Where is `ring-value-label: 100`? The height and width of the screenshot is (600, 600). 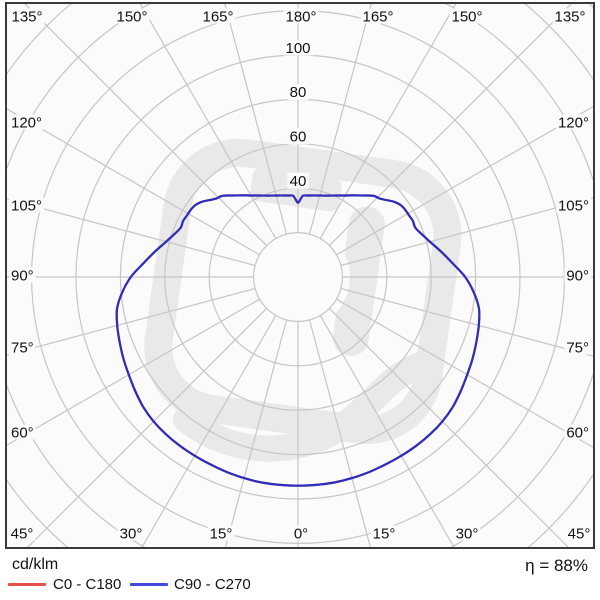
ring-value-label: 100 is located at coordinates (297, 48).